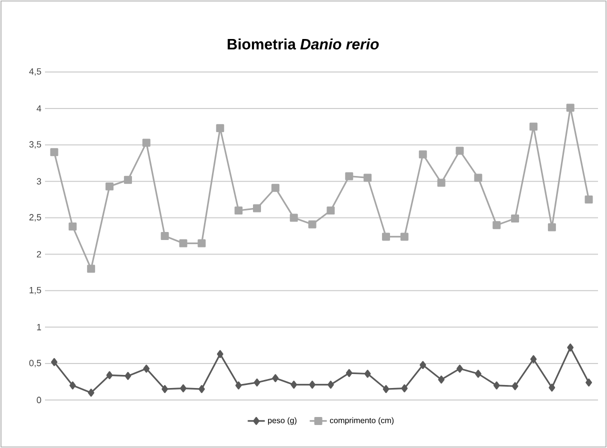 The width and height of the screenshot is (607, 448). What do you see at coordinates (303, 44) in the screenshot?
I see `chart-title: Biometria Danio rerio` at bounding box center [303, 44].